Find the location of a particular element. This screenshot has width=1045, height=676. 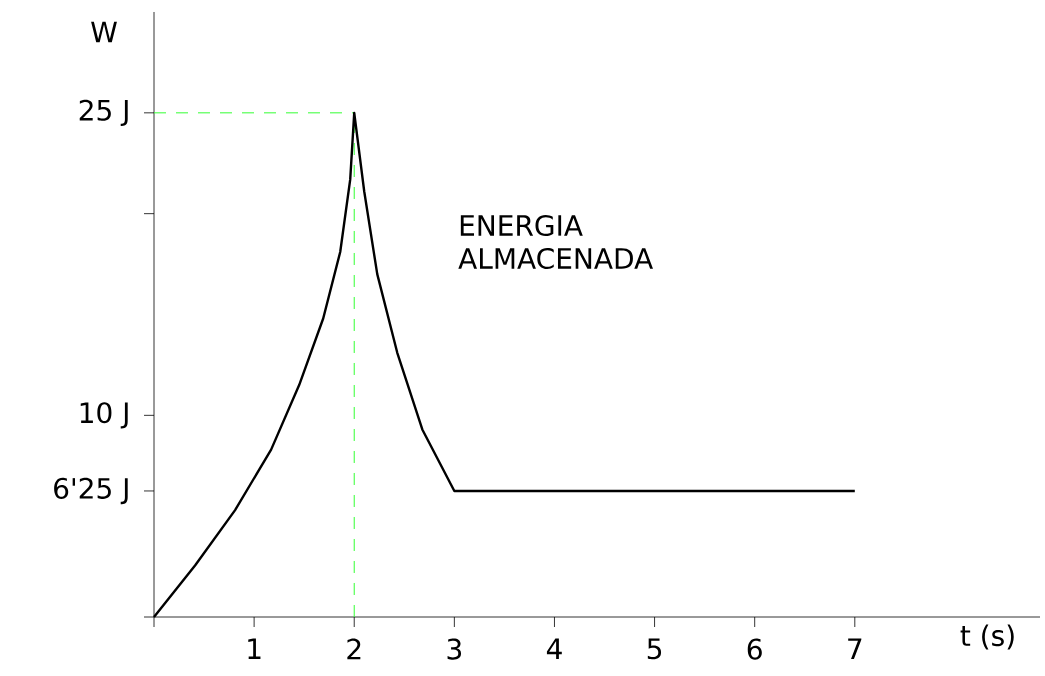

x-tick-label: 7 is located at coordinates (855, 648).